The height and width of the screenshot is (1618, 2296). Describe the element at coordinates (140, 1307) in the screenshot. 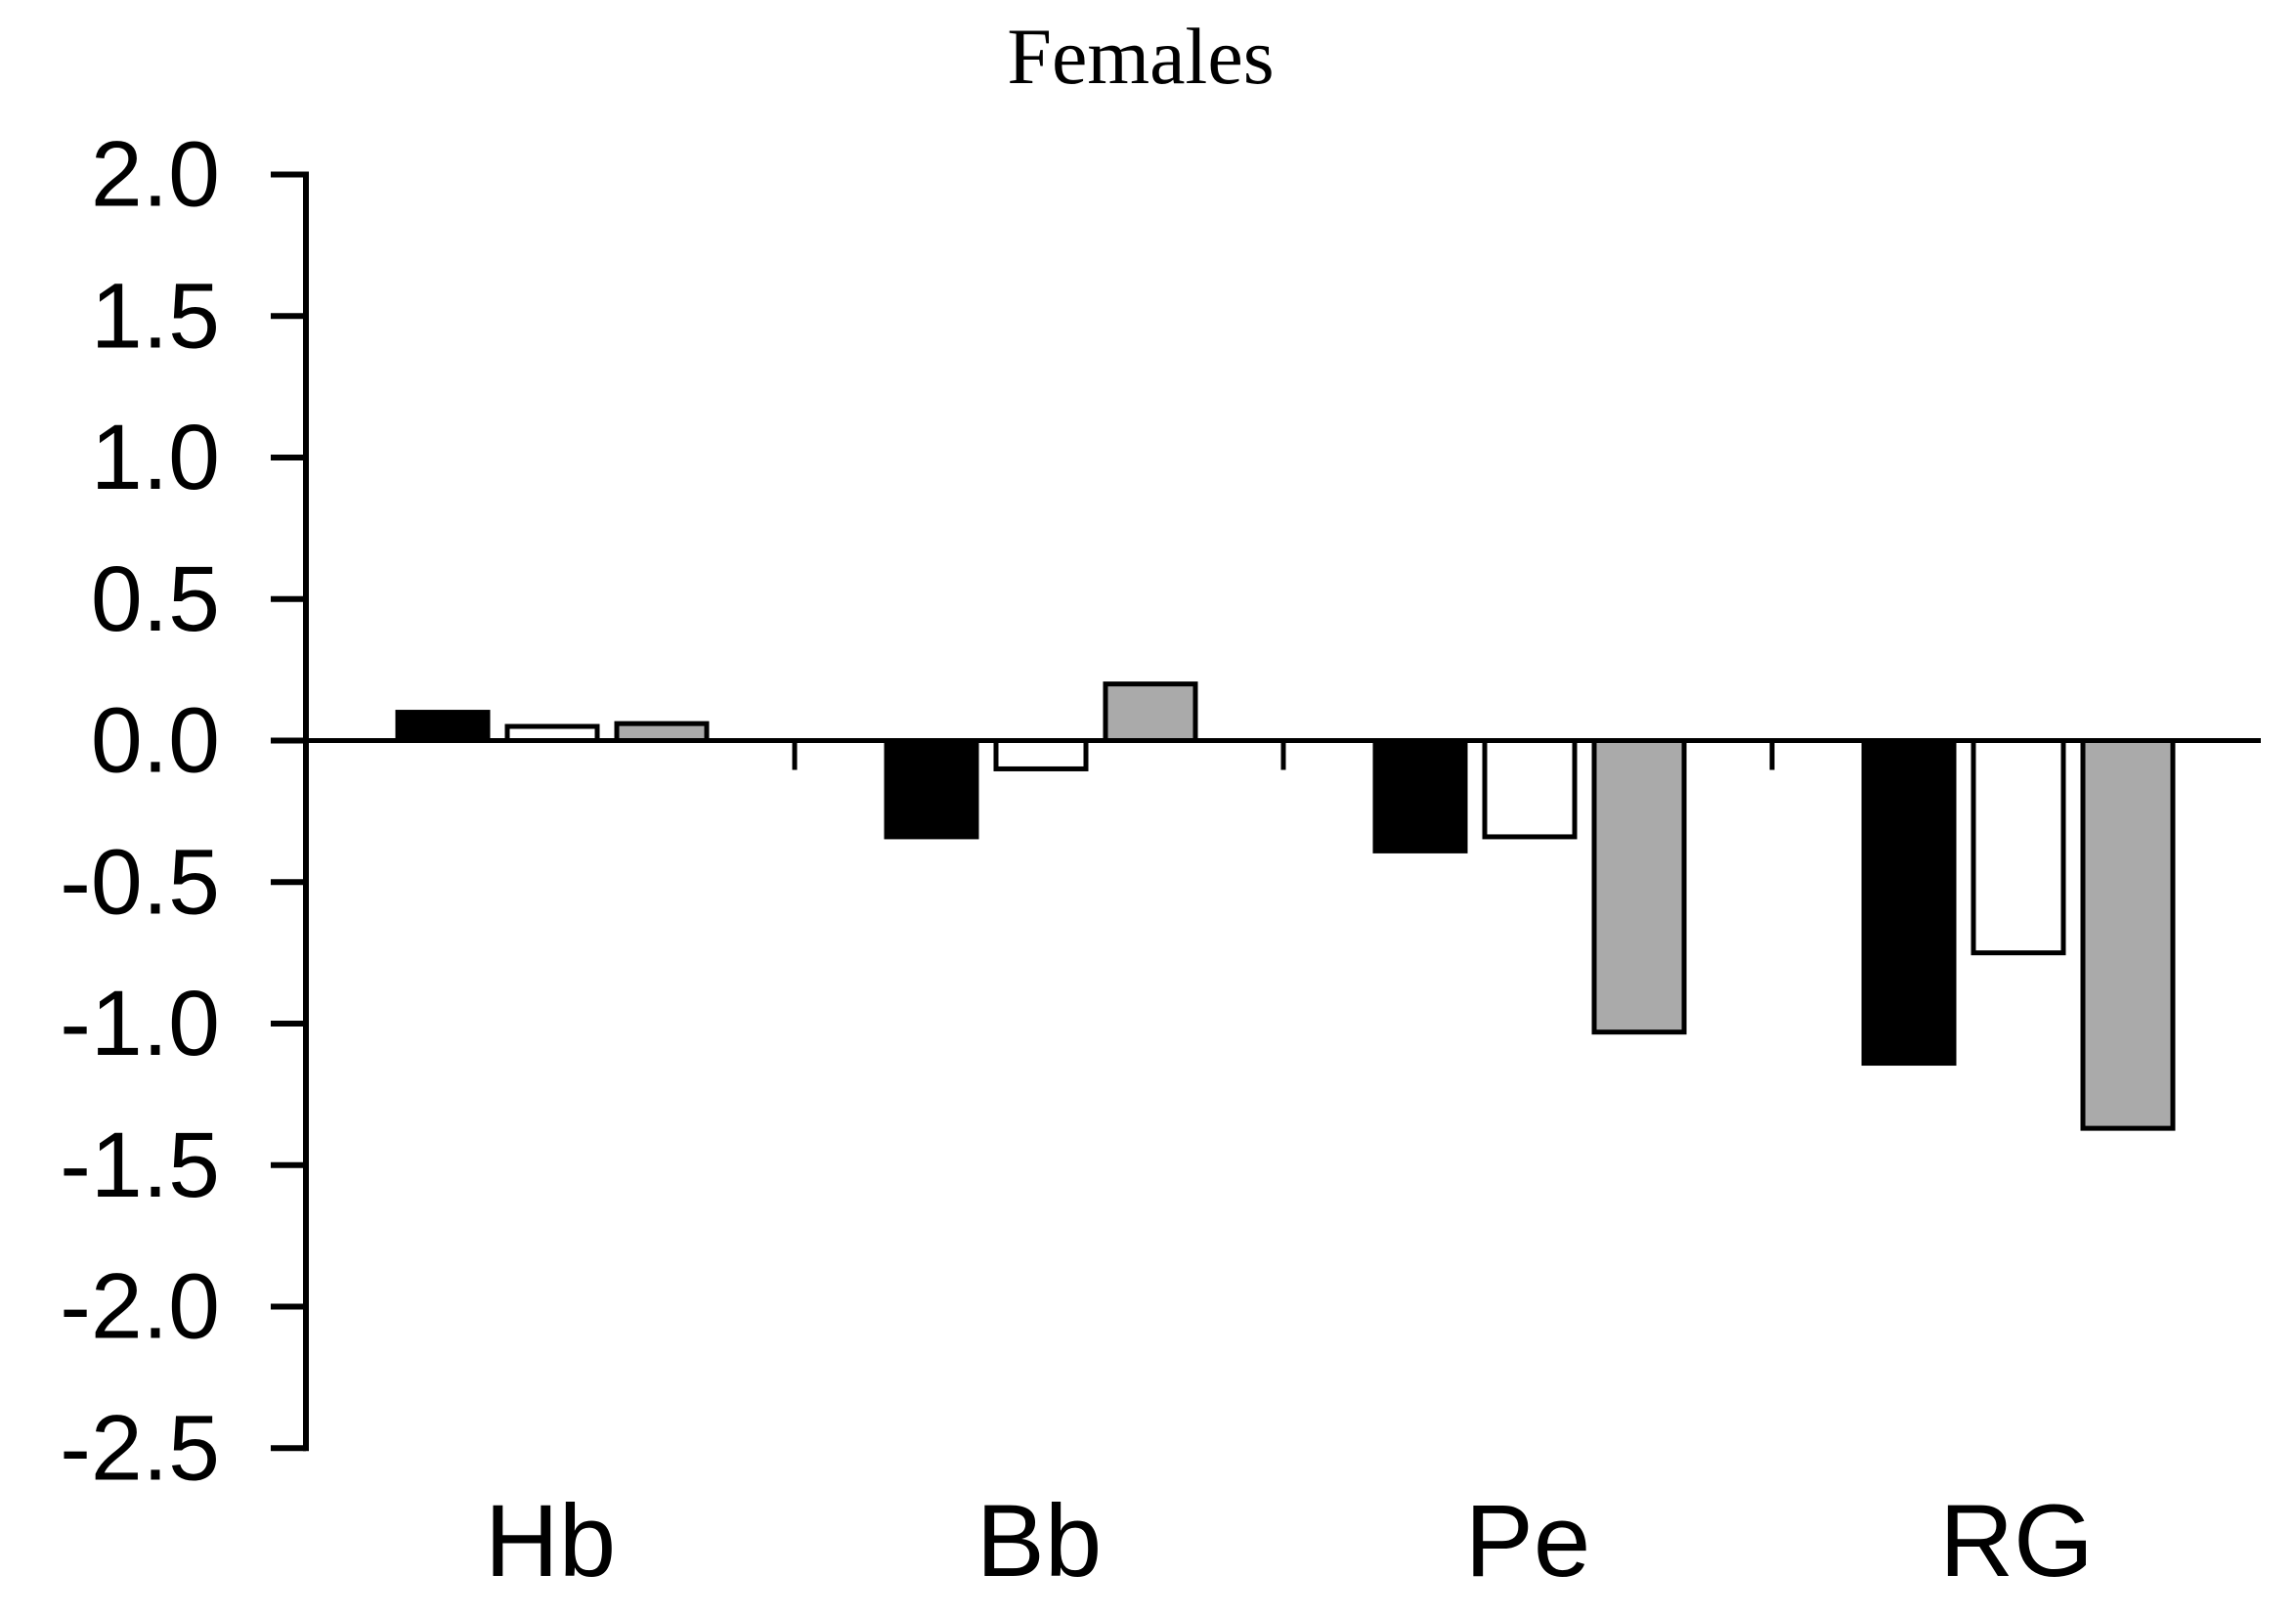

I see `y-tick-label--2.0: -2.0` at that location.